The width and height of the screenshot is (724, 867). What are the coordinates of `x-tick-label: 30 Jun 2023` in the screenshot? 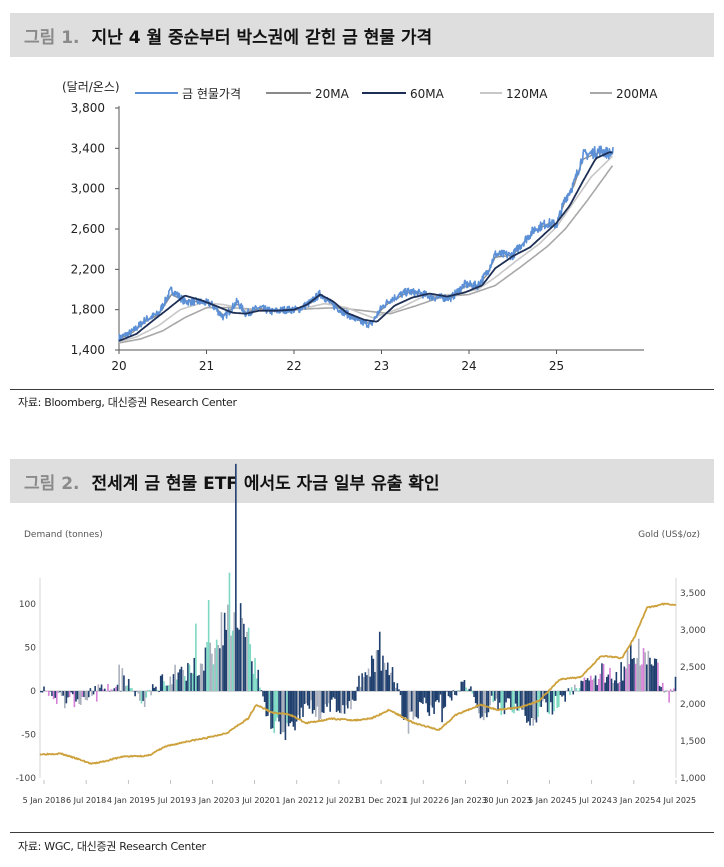 It's located at (507, 800).